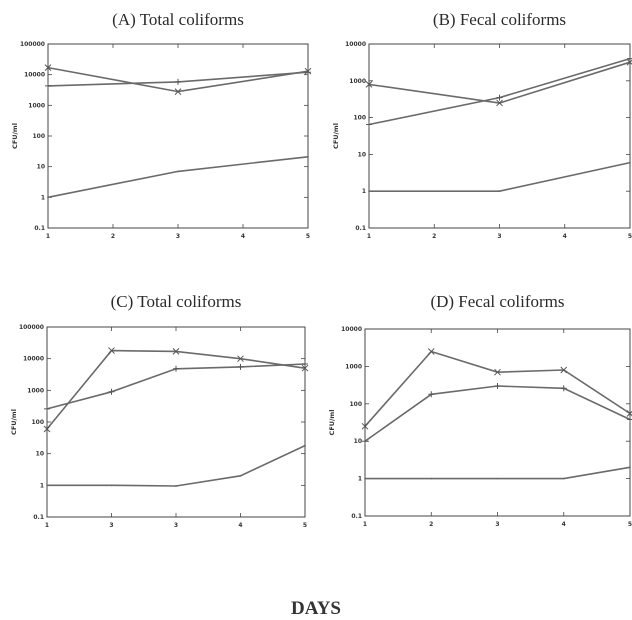 The image size is (632, 620). I want to click on panel-title: (C) Total coliforms, so click(176, 301).